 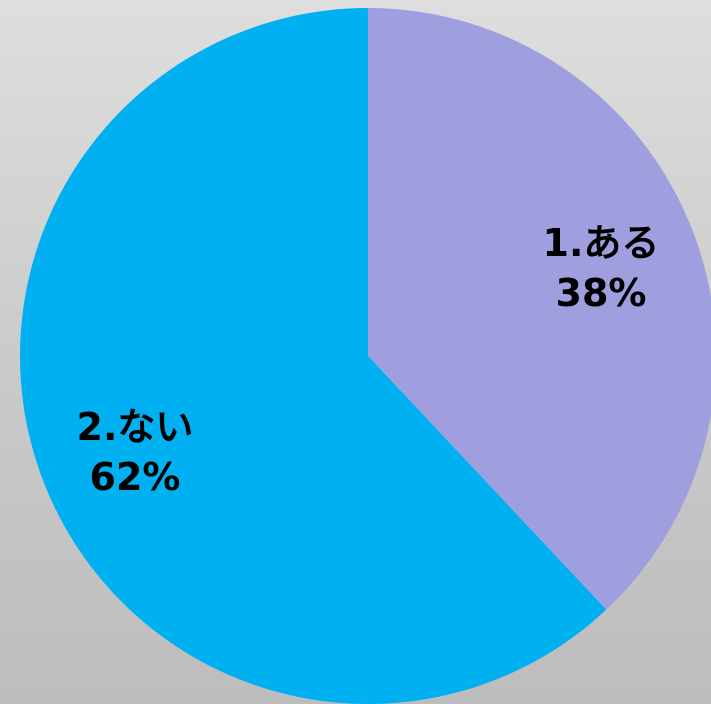 I want to click on slice-category-label-1: 1.ある, so click(x=601, y=243).